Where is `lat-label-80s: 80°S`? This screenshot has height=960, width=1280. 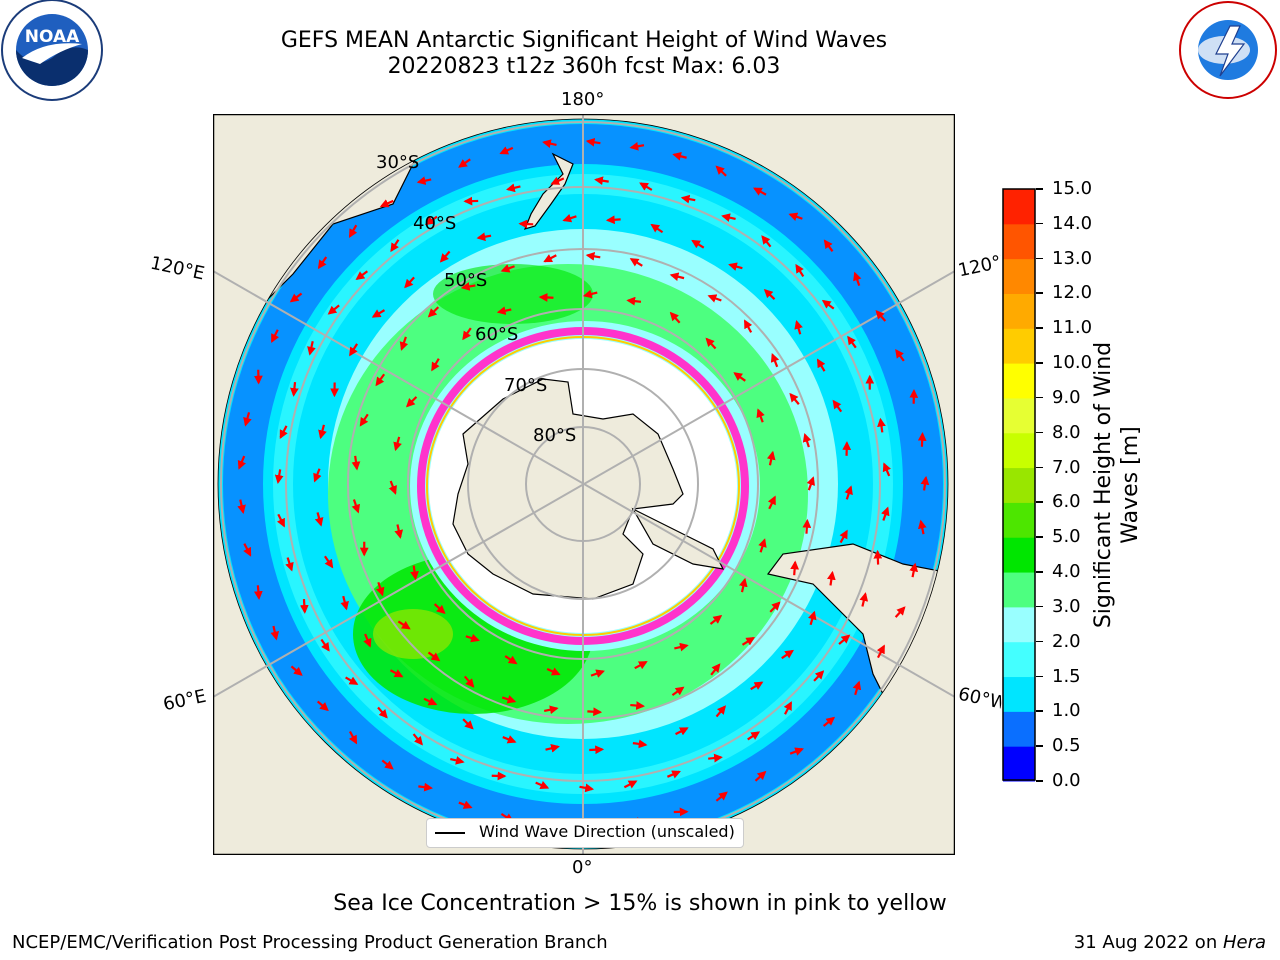
lat-label-80s: 80°S is located at coordinates (555, 435).